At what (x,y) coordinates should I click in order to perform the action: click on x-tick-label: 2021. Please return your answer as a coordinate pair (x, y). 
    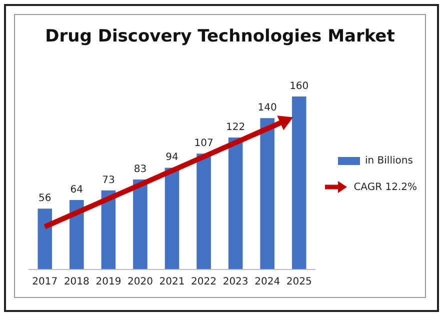
    Looking at the image, I should click on (172, 282).